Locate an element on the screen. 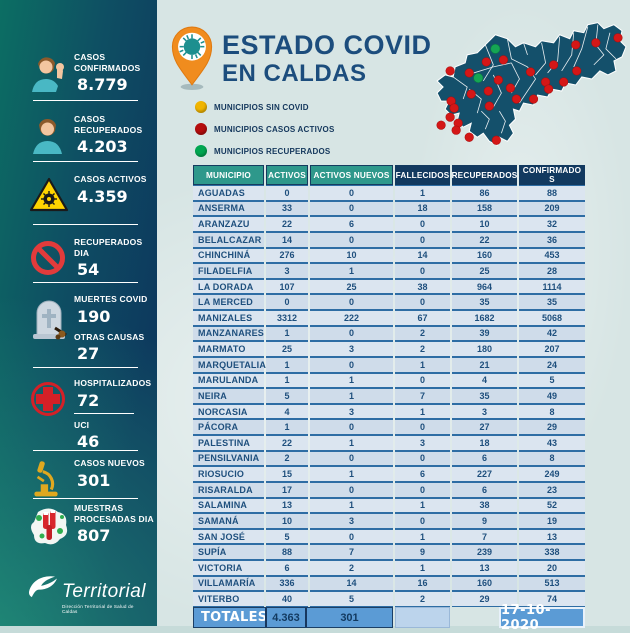 This screenshot has height=633, width=630. municipio-cell: VITERBO is located at coordinates (228, 599).